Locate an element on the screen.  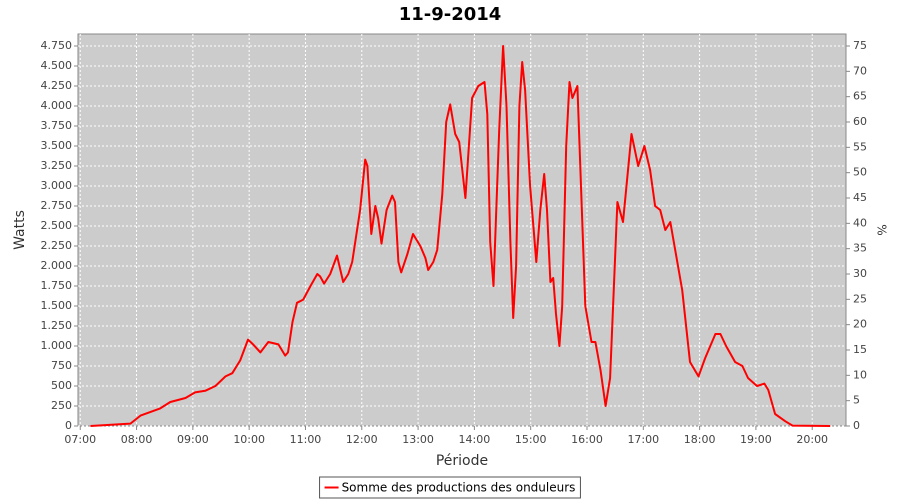
y2-tick-label: 0 is located at coordinates (856, 425).